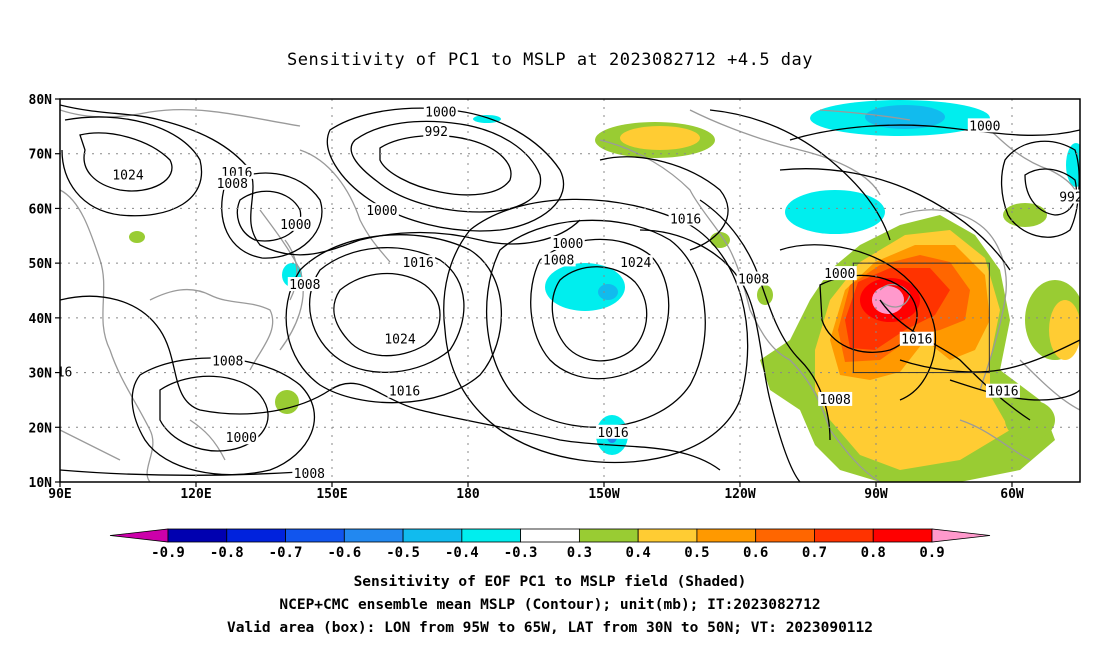  Describe the element at coordinates (286, 553) in the screenshot. I see `colorbar-label: -0.7` at that location.